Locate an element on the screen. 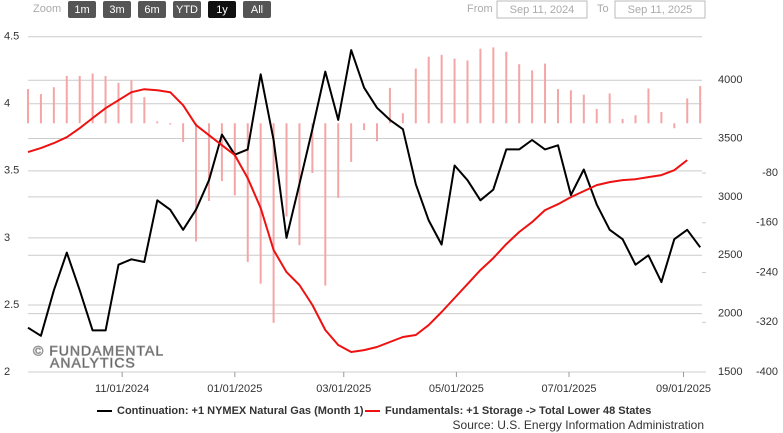 The width and height of the screenshot is (783, 433). zoom-button-label: 1m is located at coordinates (81, 10).